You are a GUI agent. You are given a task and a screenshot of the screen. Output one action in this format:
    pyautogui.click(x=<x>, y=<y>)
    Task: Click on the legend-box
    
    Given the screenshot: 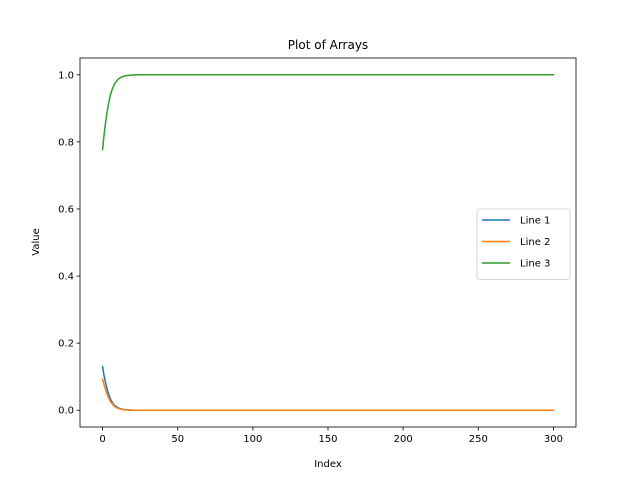 What is the action you would take?
    pyautogui.click(x=523, y=244)
    